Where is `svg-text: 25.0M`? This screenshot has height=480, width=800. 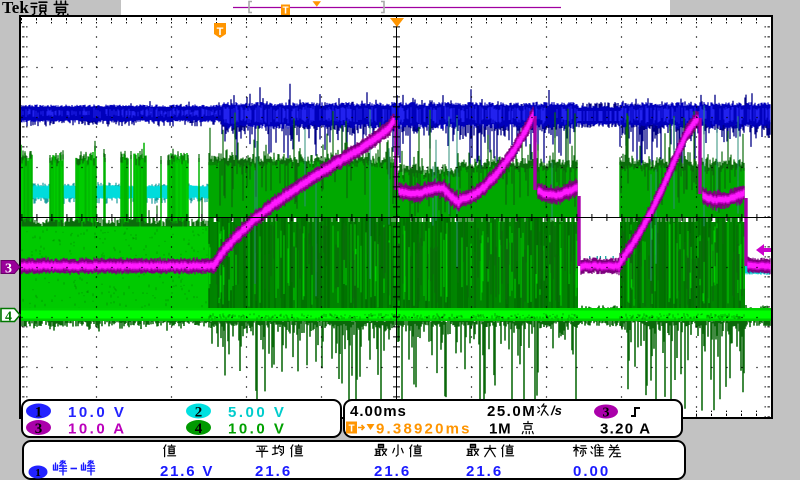
svg-text: 25.0M is located at coordinates (511, 411).